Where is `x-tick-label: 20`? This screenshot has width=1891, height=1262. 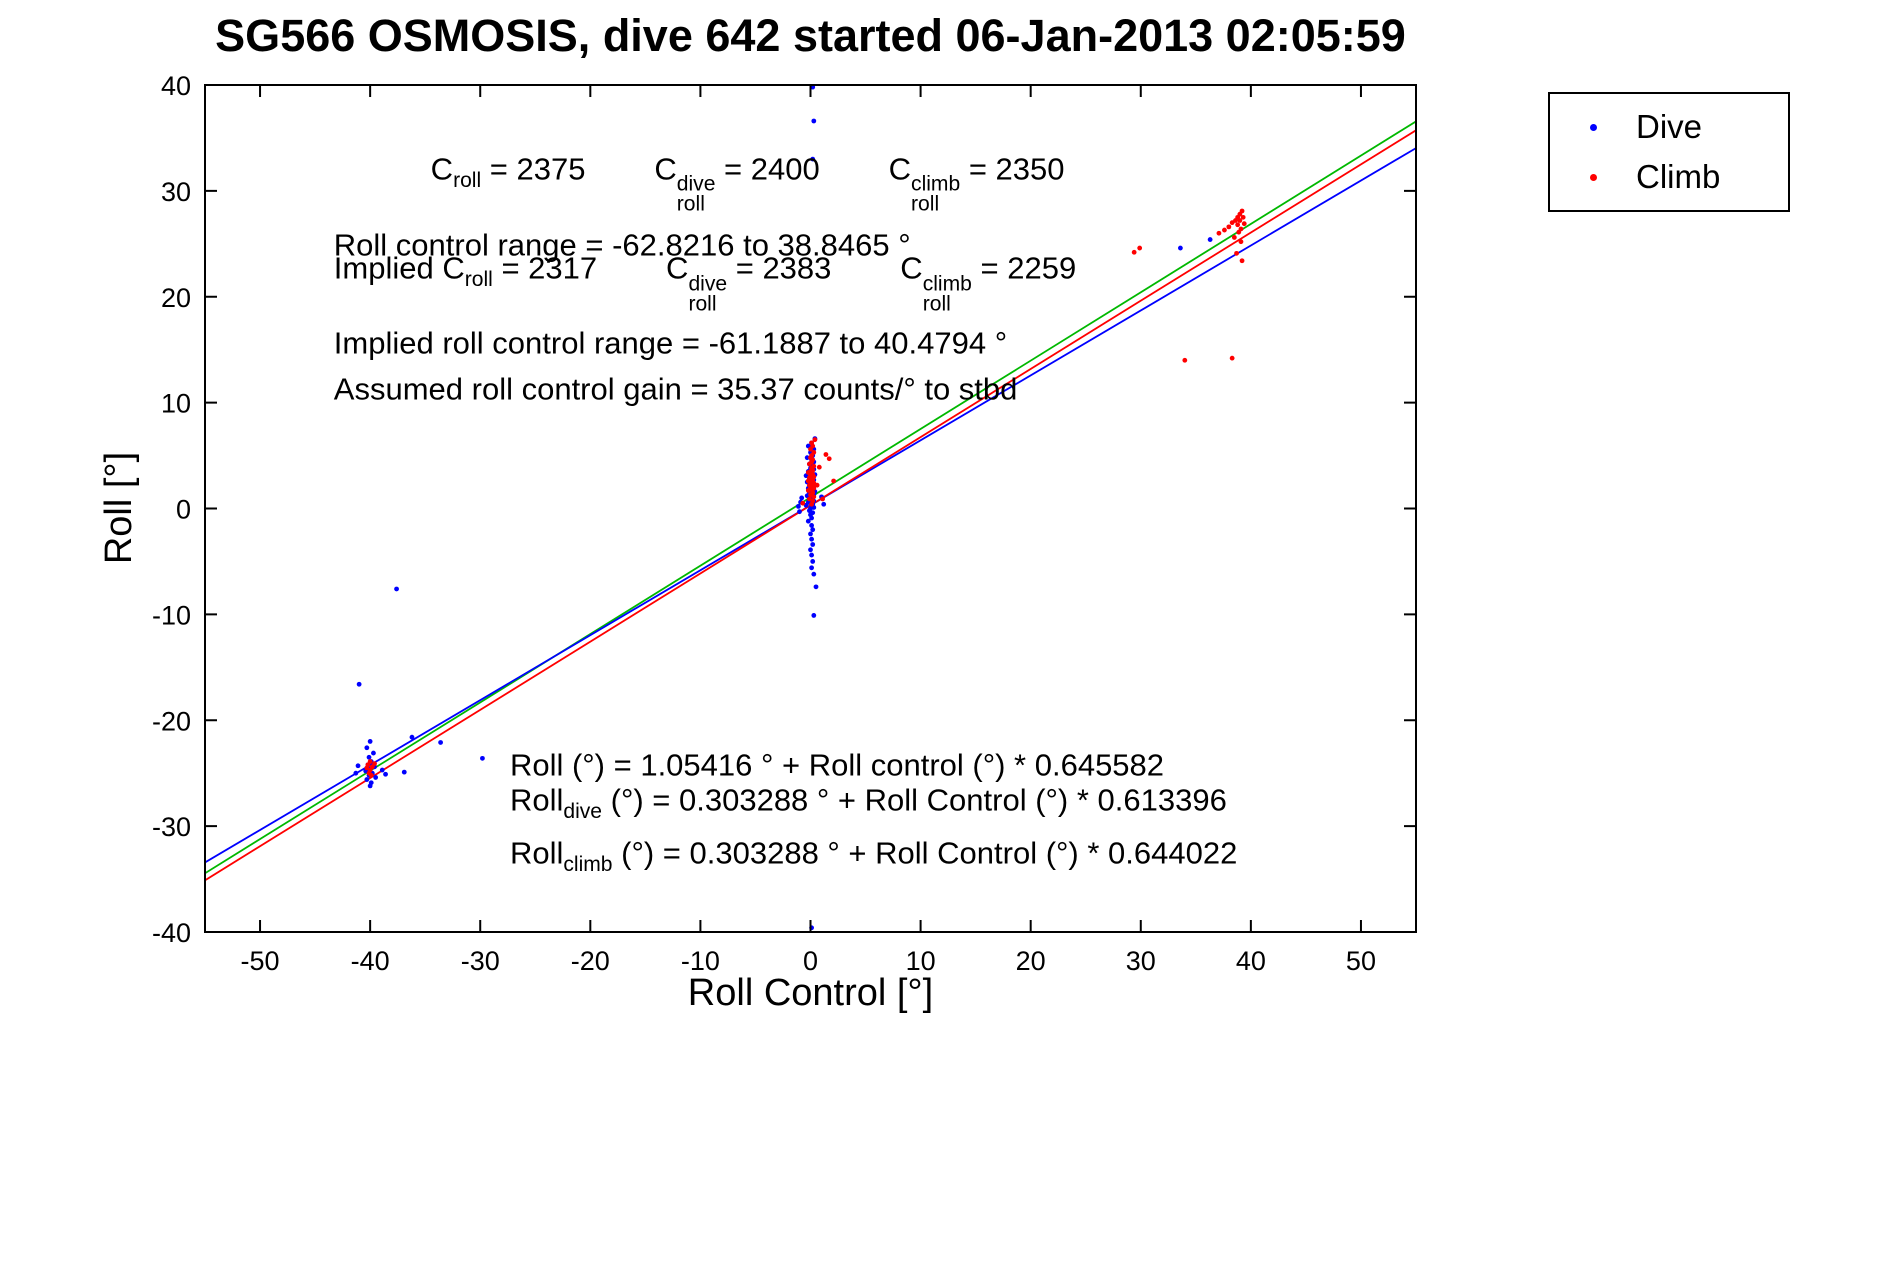 x-tick-label: 20 is located at coordinates (1031, 961).